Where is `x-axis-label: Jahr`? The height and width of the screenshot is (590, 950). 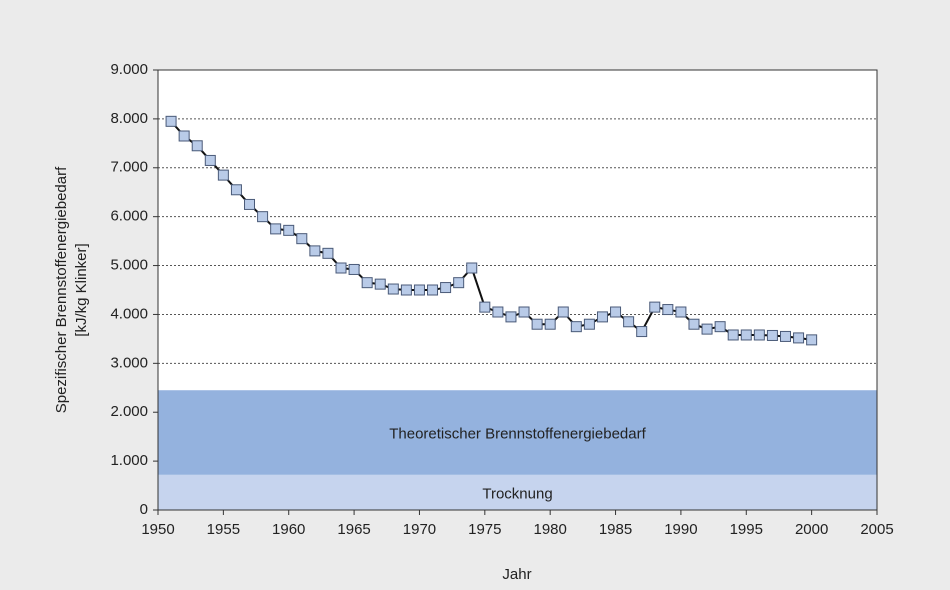 x-axis-label: Jahr is located at coordinates (516, 574).